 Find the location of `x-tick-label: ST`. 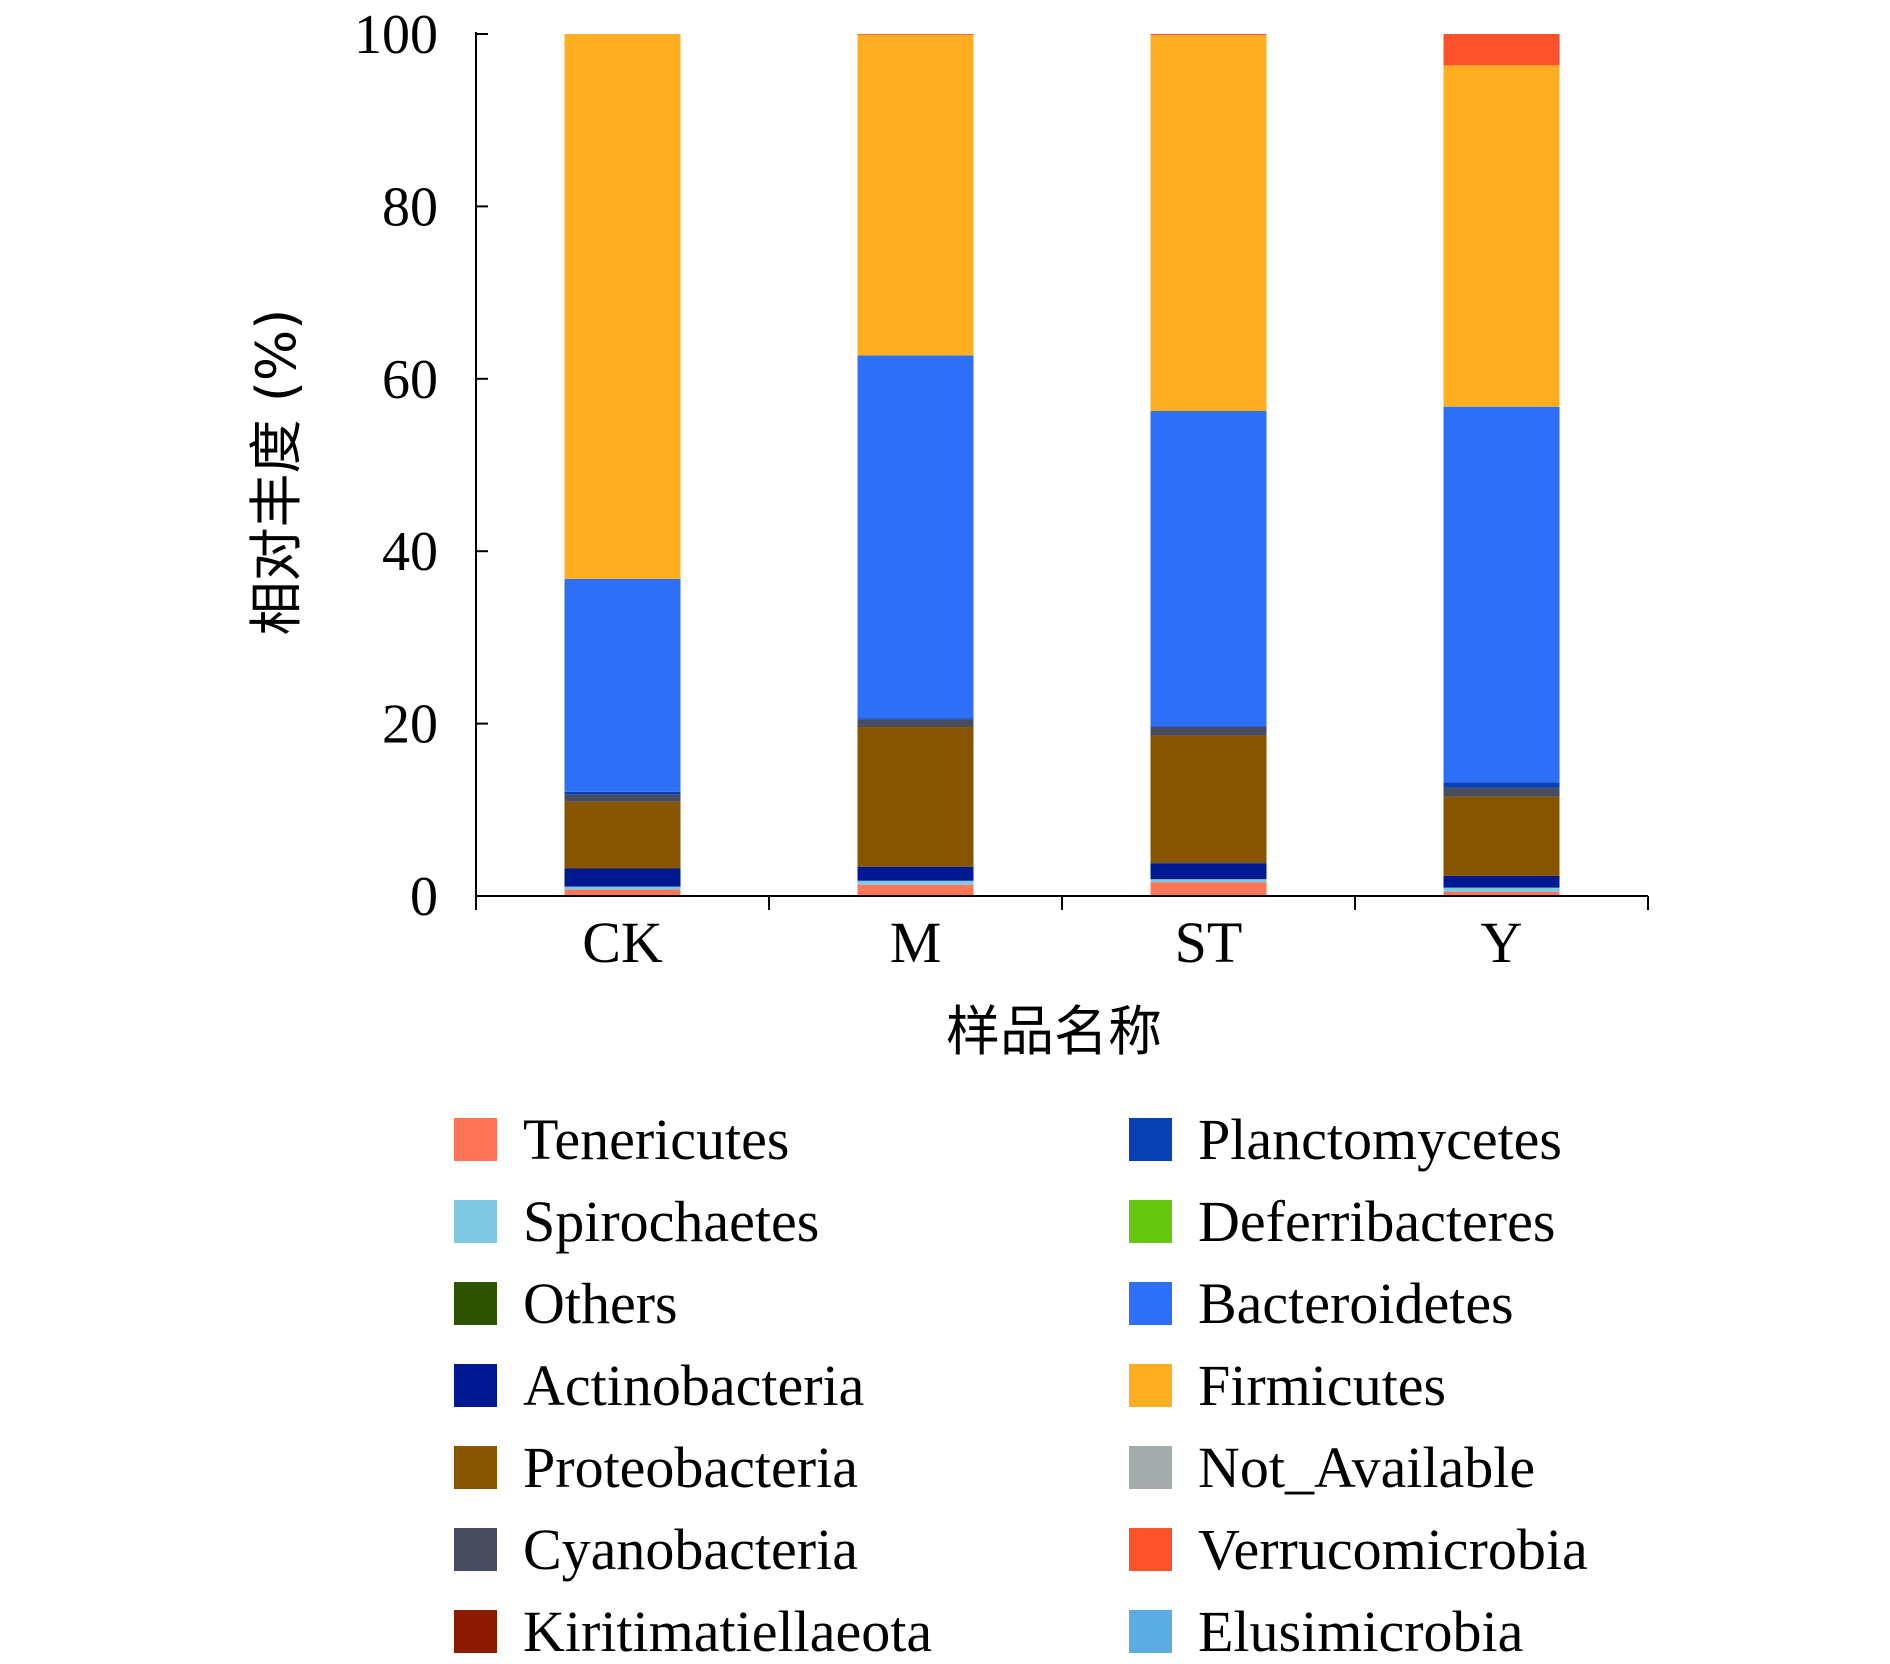

x-tick-label: ST is located at coordinates (1209, 942).